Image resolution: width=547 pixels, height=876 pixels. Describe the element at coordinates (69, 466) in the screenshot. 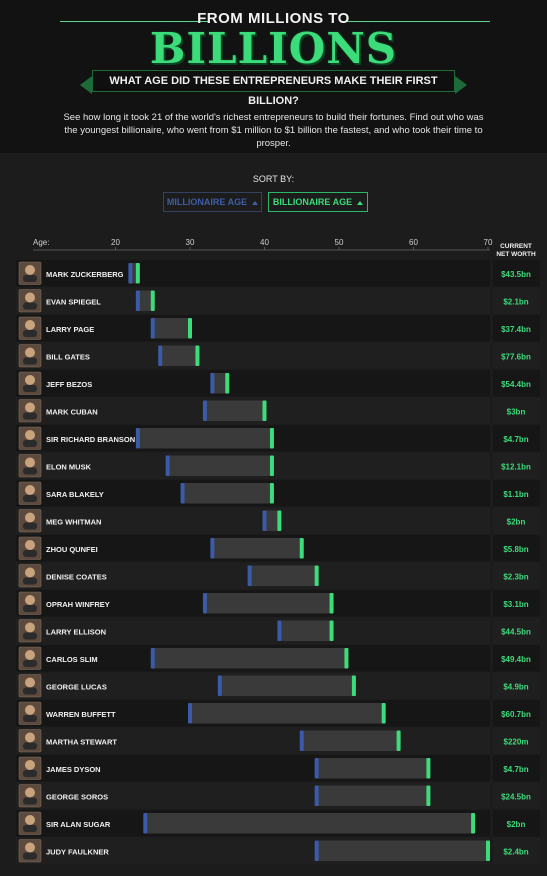

I see `entrepreneur-name: ELON MUSK` at that location.